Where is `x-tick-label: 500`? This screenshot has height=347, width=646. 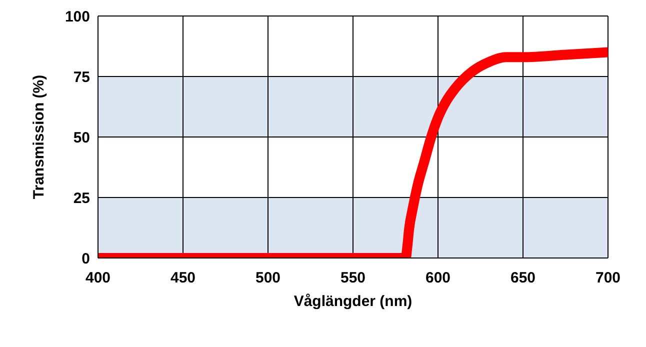 x-tick-label: 500 is located at coordinates (268, 278).